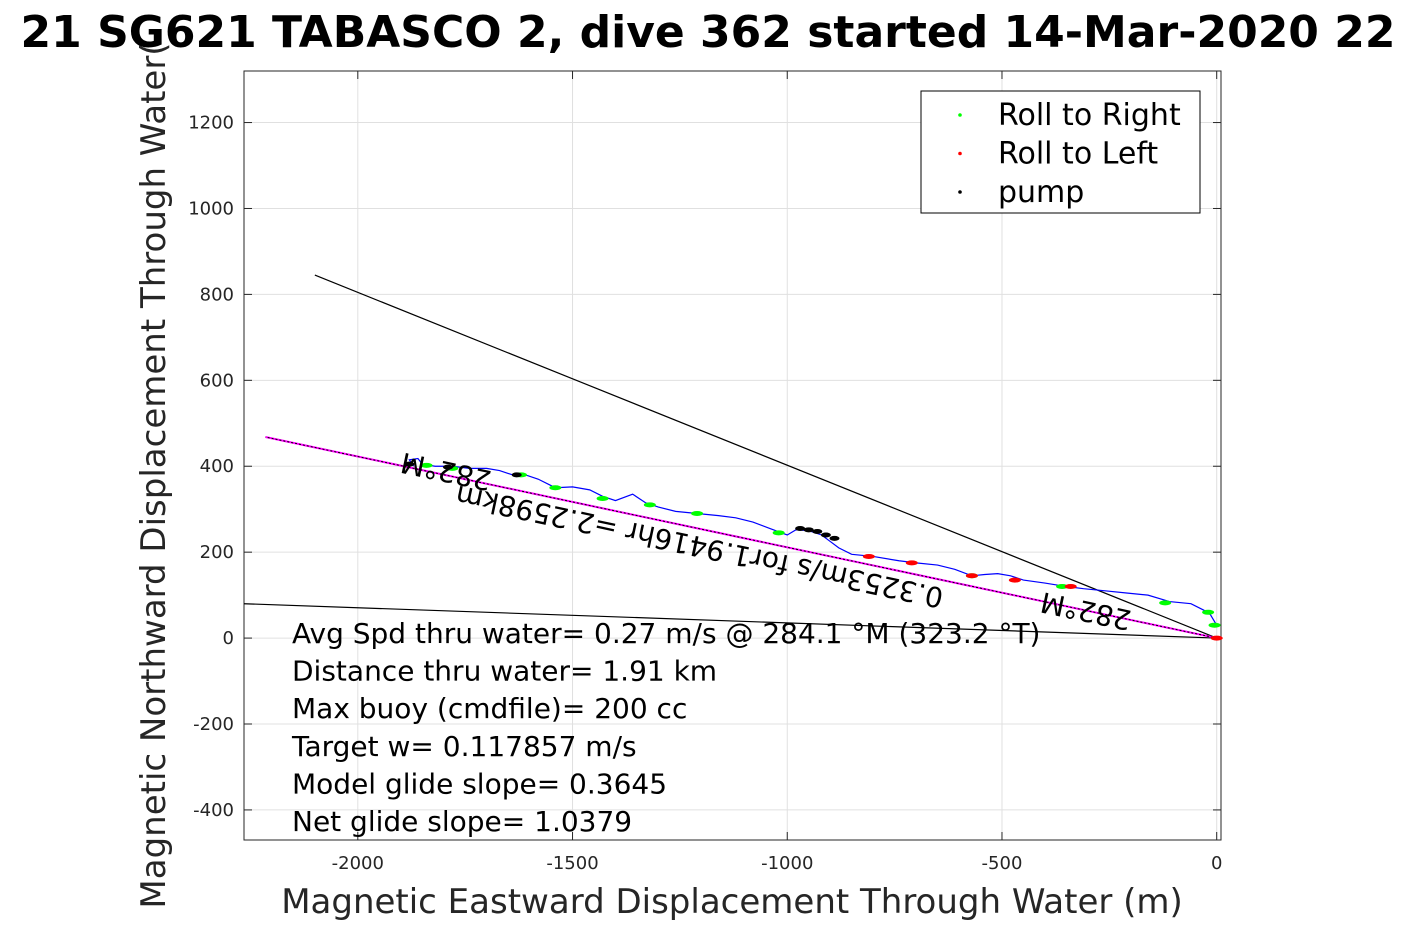  I want to click on x-tick-label: -1000, so click(787, 863).